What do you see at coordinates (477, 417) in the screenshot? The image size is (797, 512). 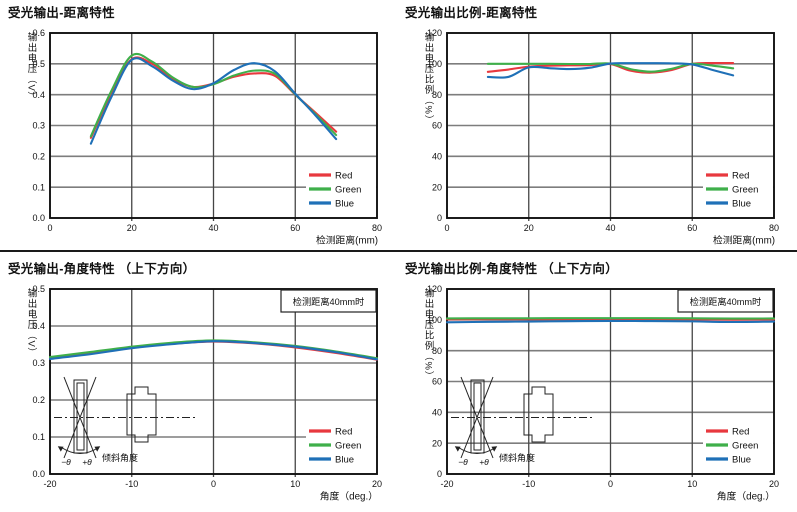 I see `tilt-line-neg` at bounding box center [477, 417].